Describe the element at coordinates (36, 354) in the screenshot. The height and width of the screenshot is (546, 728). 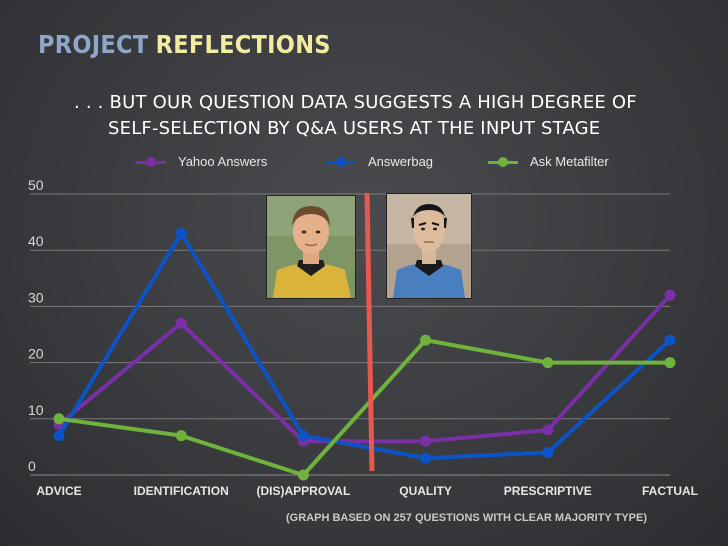
I see `y-tick-label: 20` at that location.